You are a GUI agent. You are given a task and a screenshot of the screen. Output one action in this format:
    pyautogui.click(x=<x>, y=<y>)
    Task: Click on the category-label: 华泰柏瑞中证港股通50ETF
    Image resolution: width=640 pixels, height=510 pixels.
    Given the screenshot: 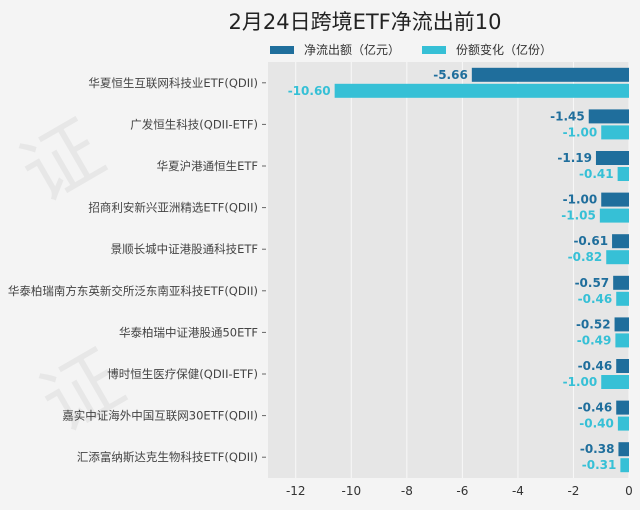 What is the action you would take?
    pyautogui.click(x=188, y=332)
    